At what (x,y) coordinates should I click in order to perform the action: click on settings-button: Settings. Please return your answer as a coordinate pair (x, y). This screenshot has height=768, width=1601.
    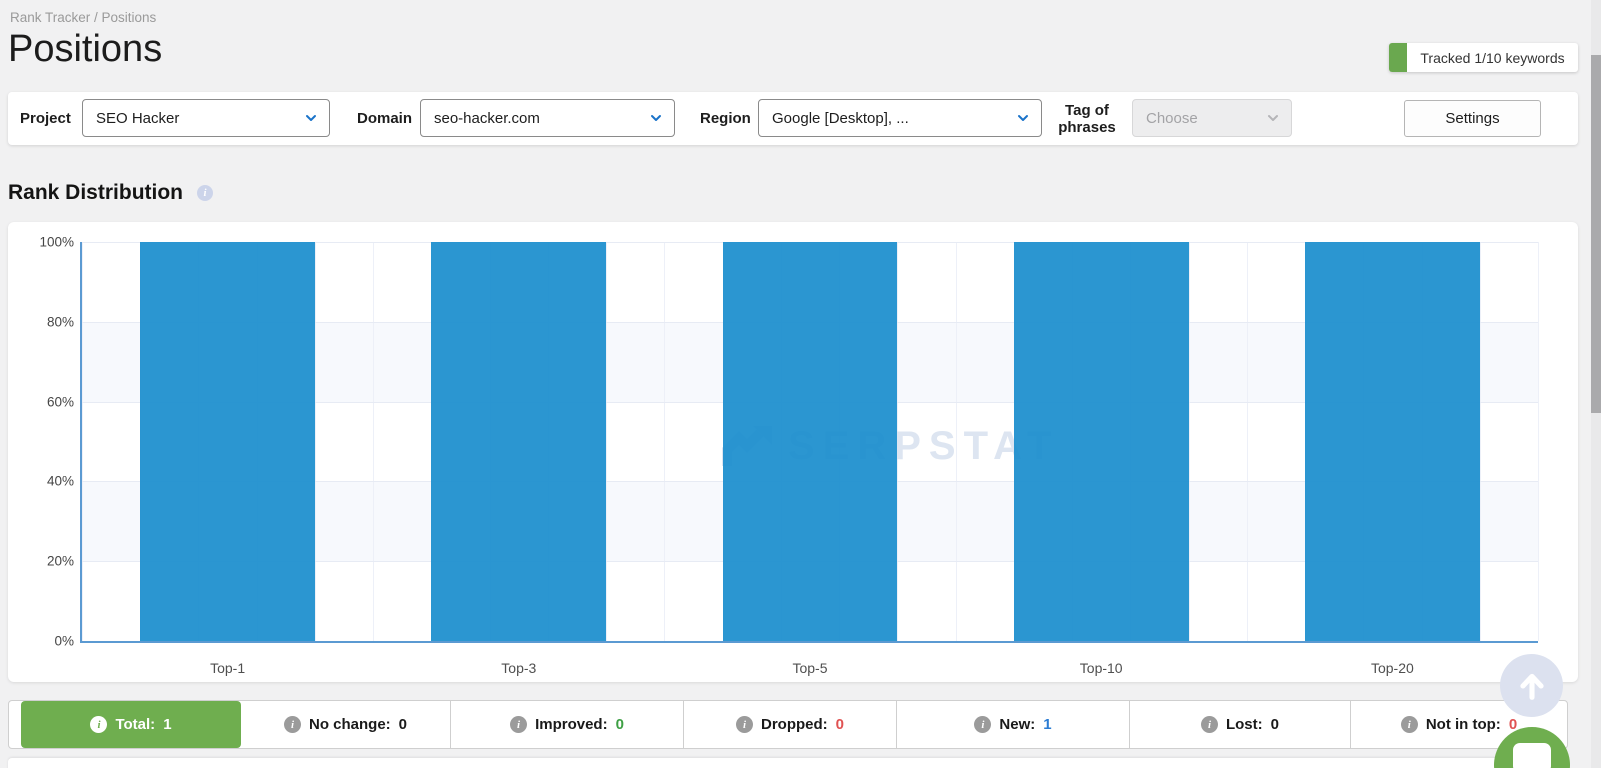
    Looking at the image, I should click on (1472, 118).